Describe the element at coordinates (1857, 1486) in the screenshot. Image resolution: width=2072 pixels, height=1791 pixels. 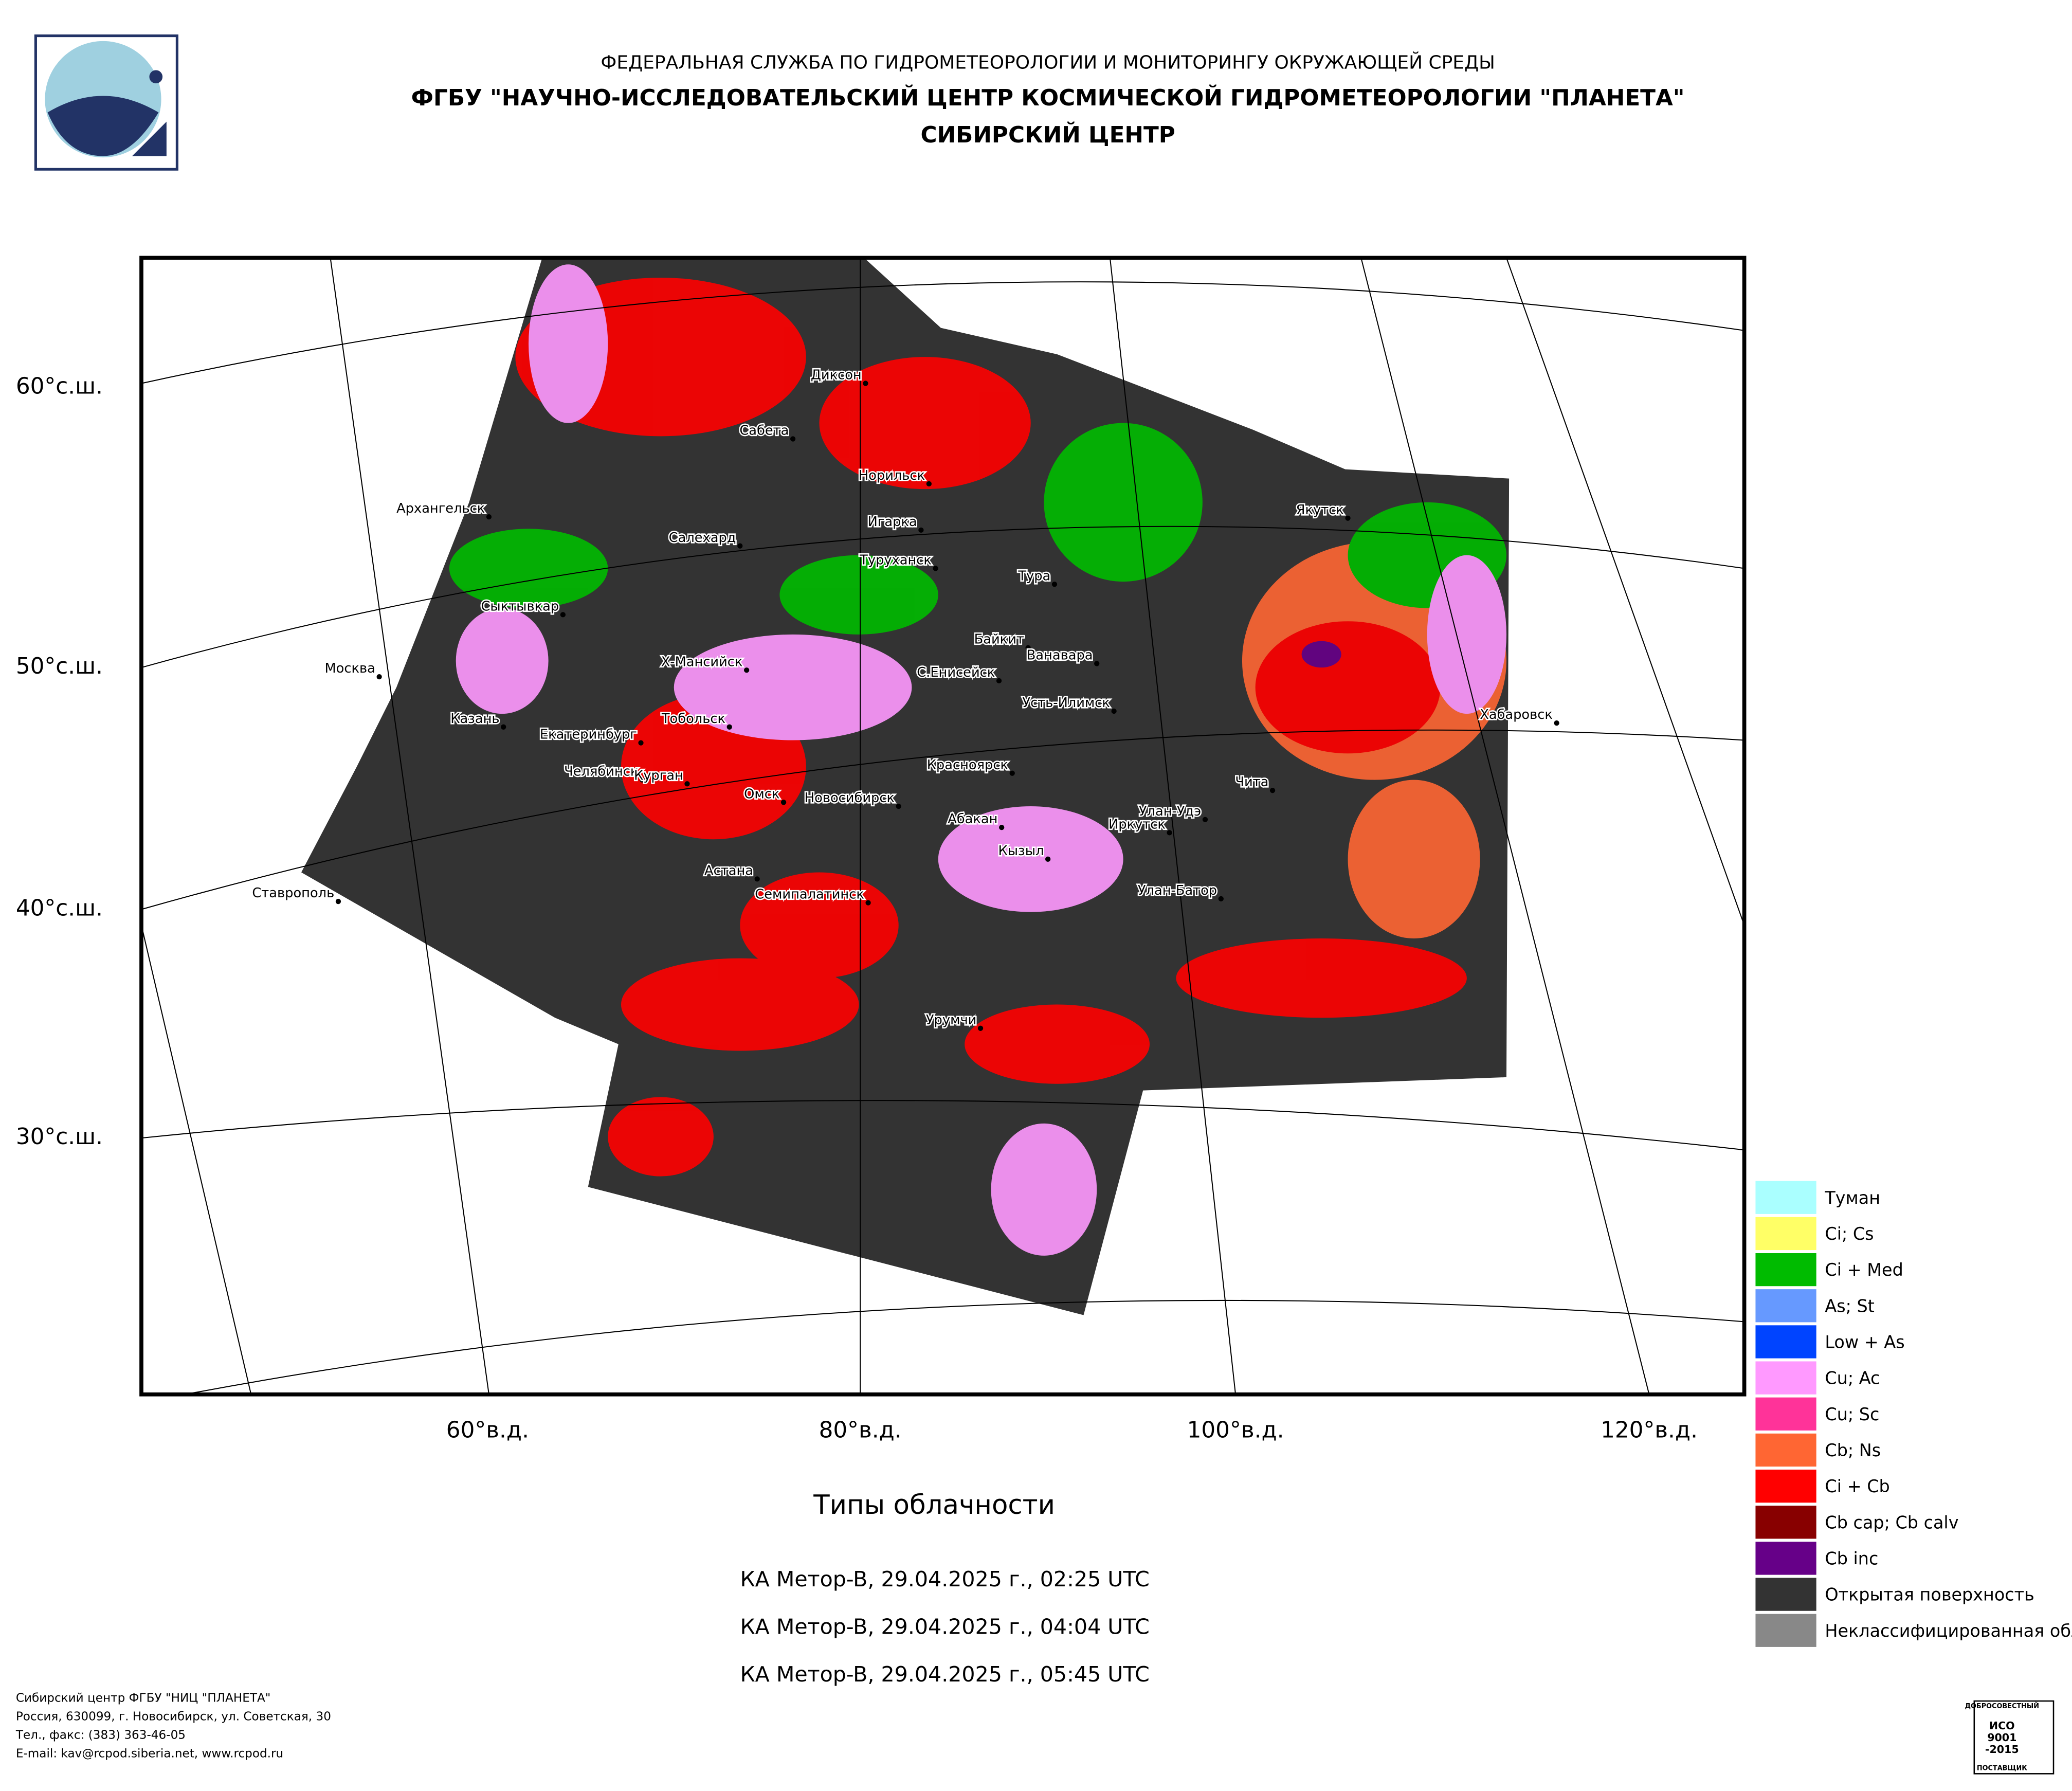
I see `legend-label: Ci + Cb` at that location.